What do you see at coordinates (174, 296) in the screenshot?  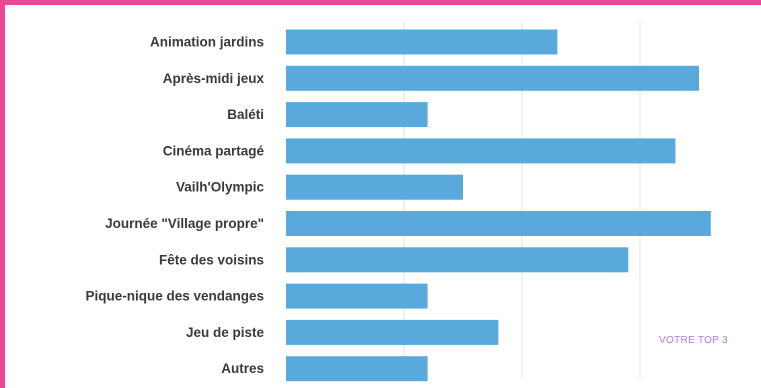 I see `category-label-8: Pique-nique des vendanges` at bounding box center [174, 296].